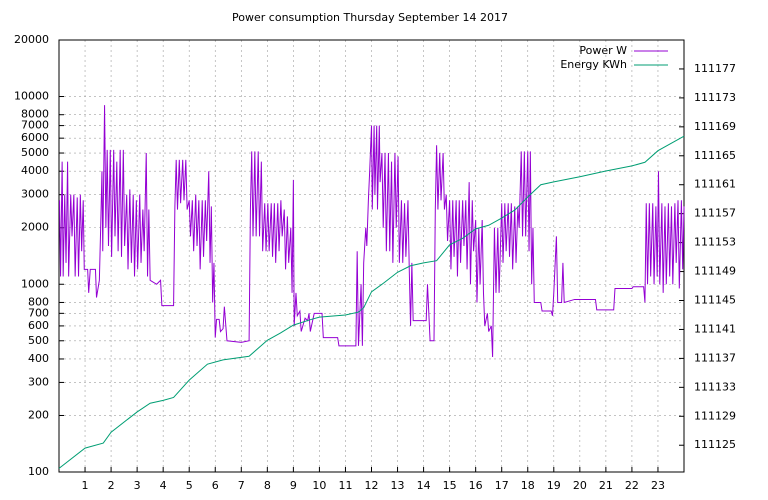 This screenshot has width=768, height=500. What do you see at coordinates (715, 68) in the screenshot?
I see `y2-tick-label: 111177` at bounding box center [715, 68].